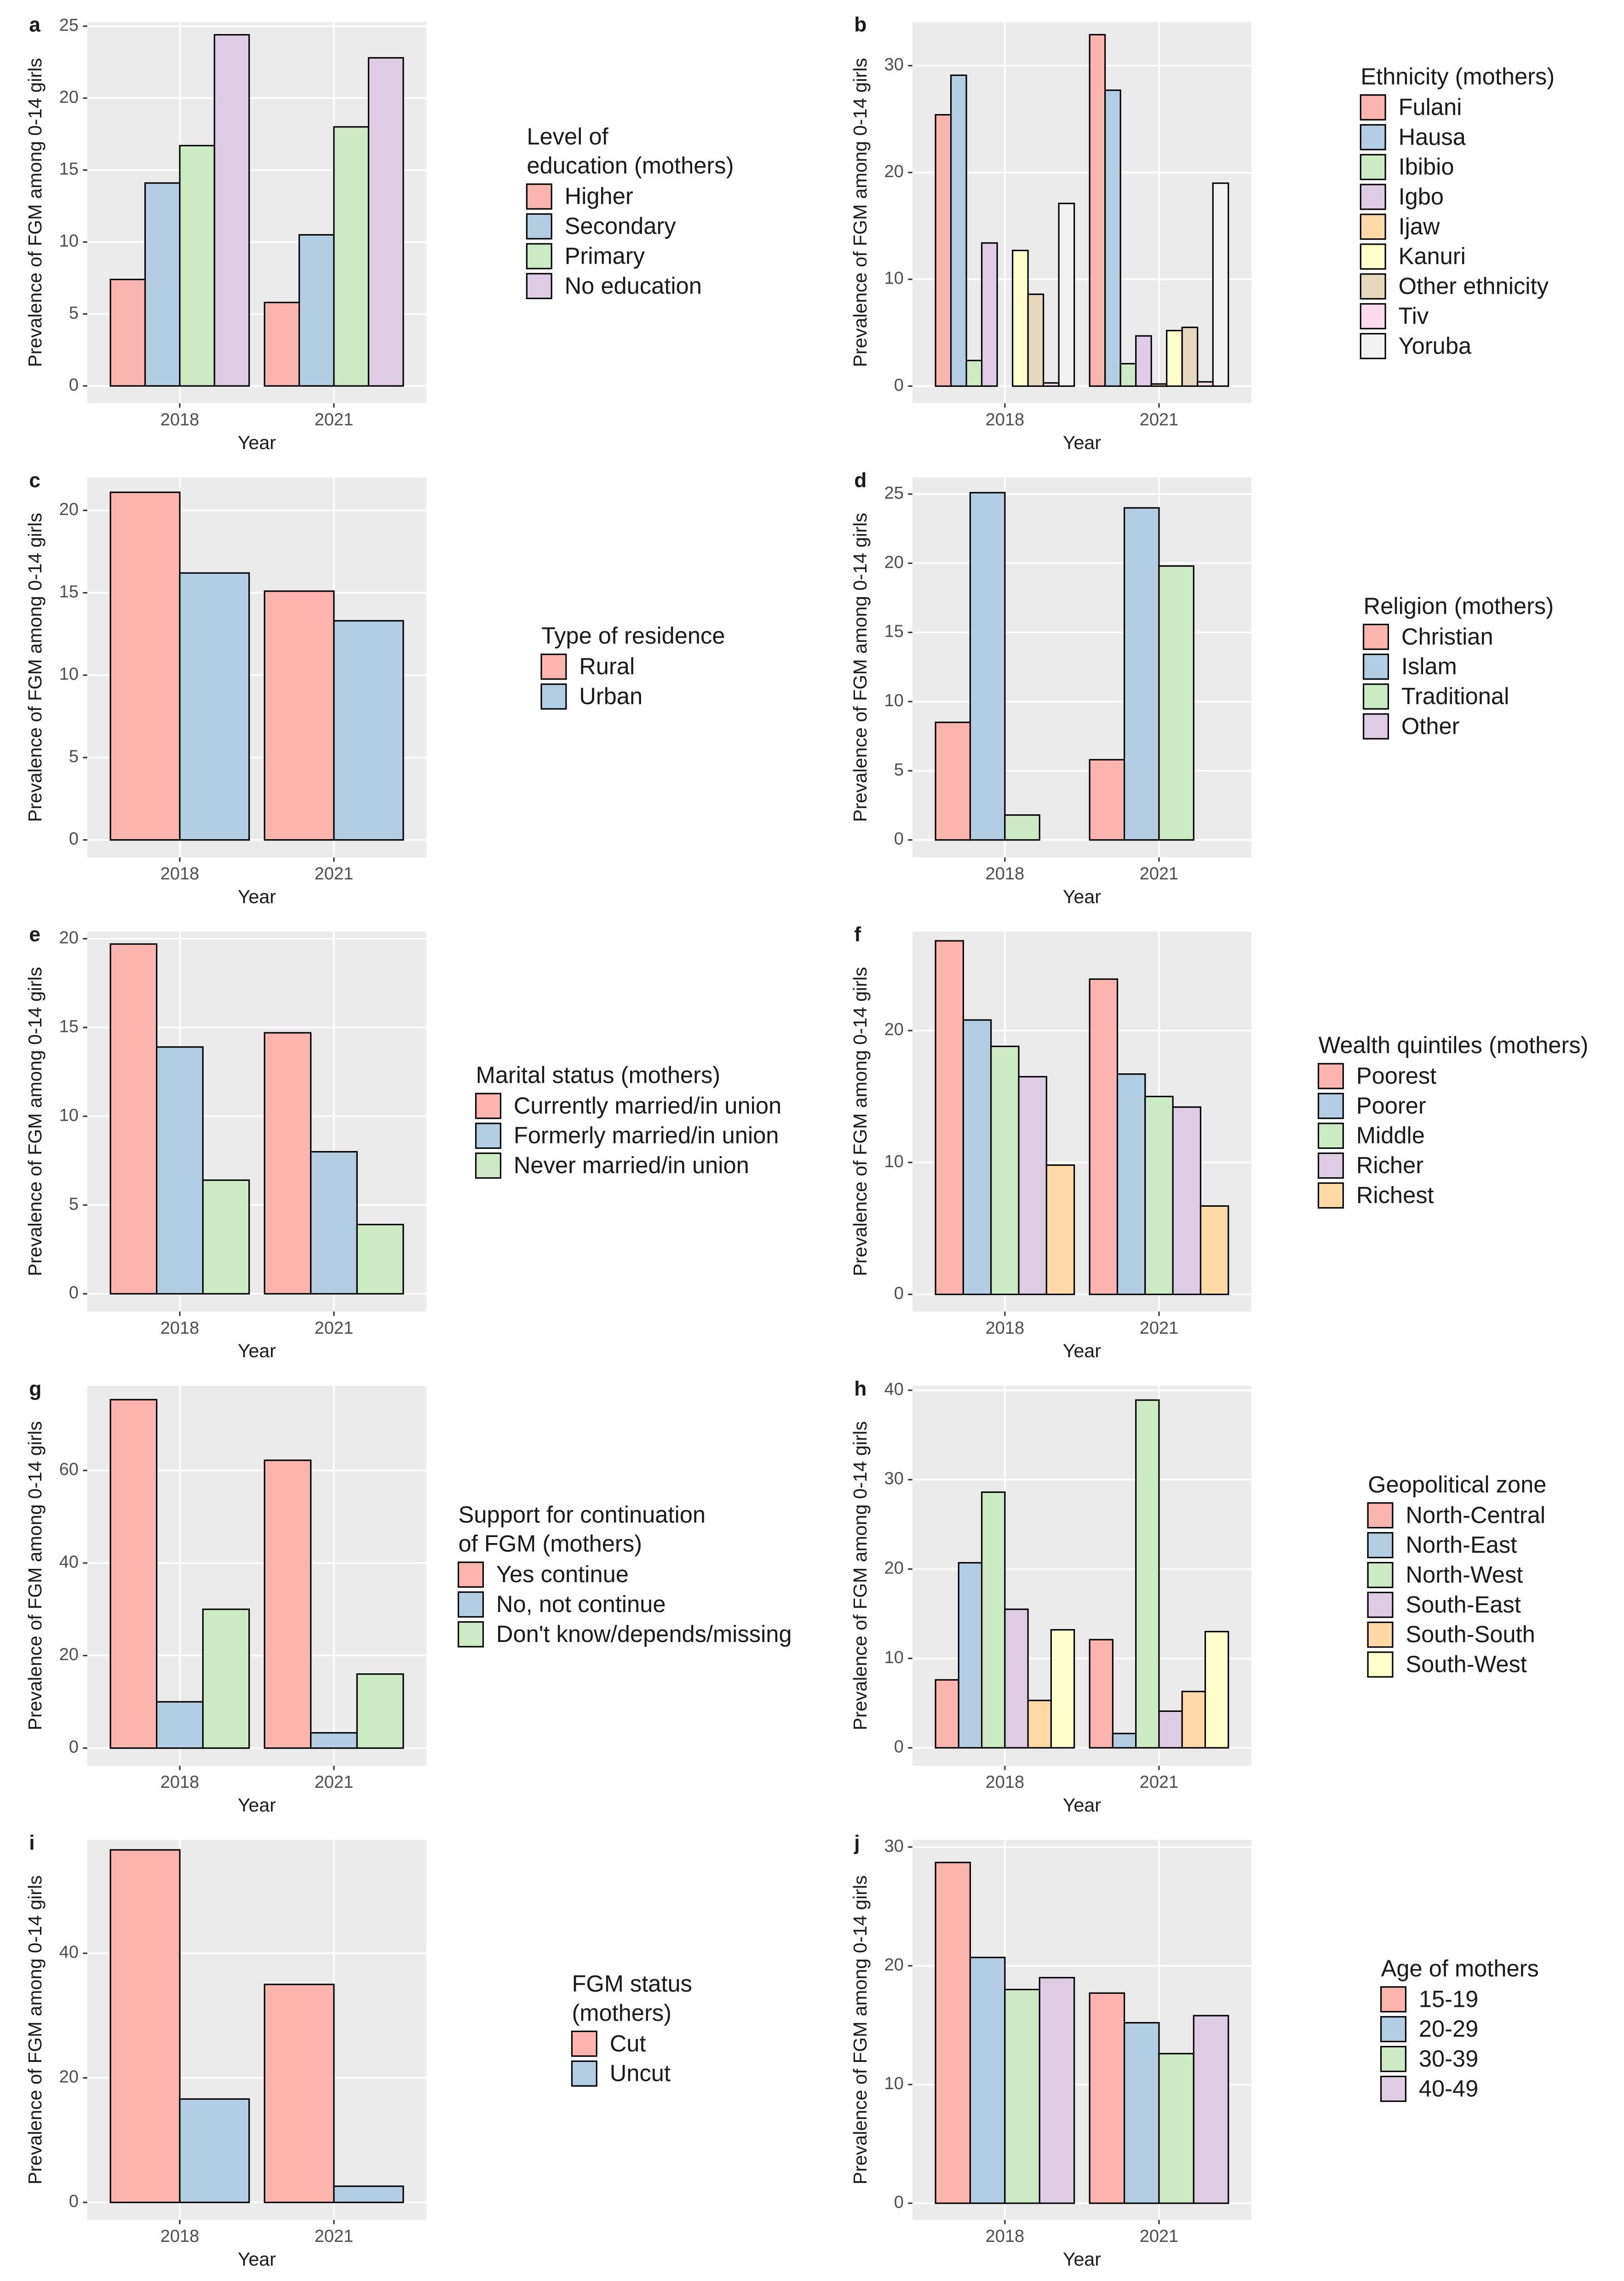  What do you see at coordinates (1465, 1574) in the screenshot?
I see `legend-label: North-West` at bounding box center [1465, 1574].